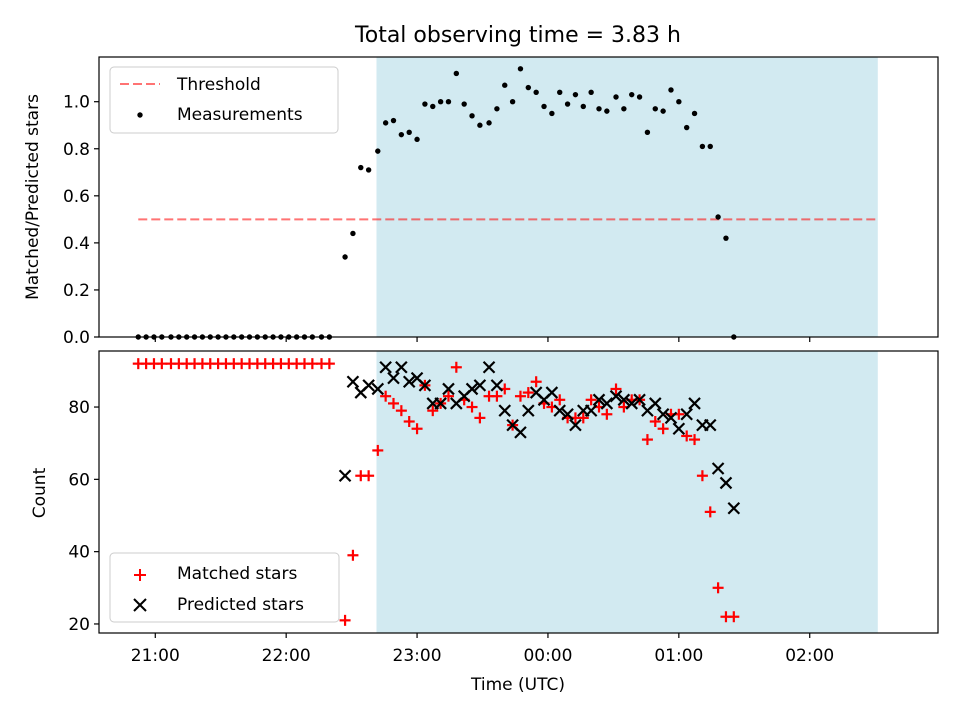 The width and height of the screenshot is (960, 720). I want to click on measurements-legend-label: Measurements, so click(240, 115).